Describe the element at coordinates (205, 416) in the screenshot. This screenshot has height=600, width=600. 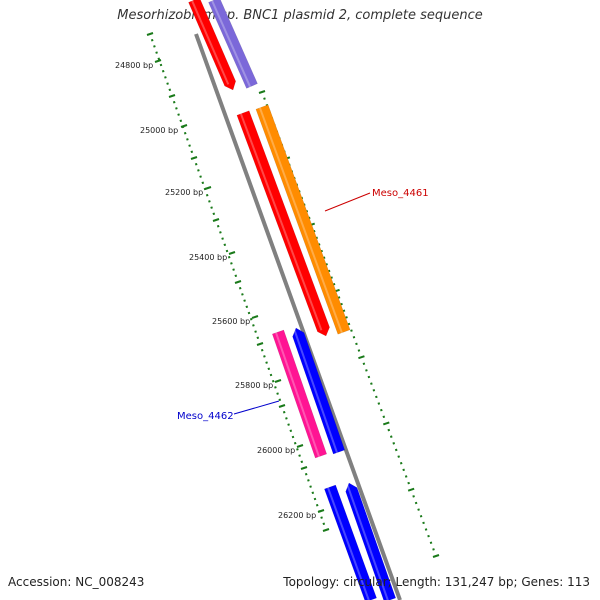
I see `gene-label-meso-4462: Meso_4462` at that location.